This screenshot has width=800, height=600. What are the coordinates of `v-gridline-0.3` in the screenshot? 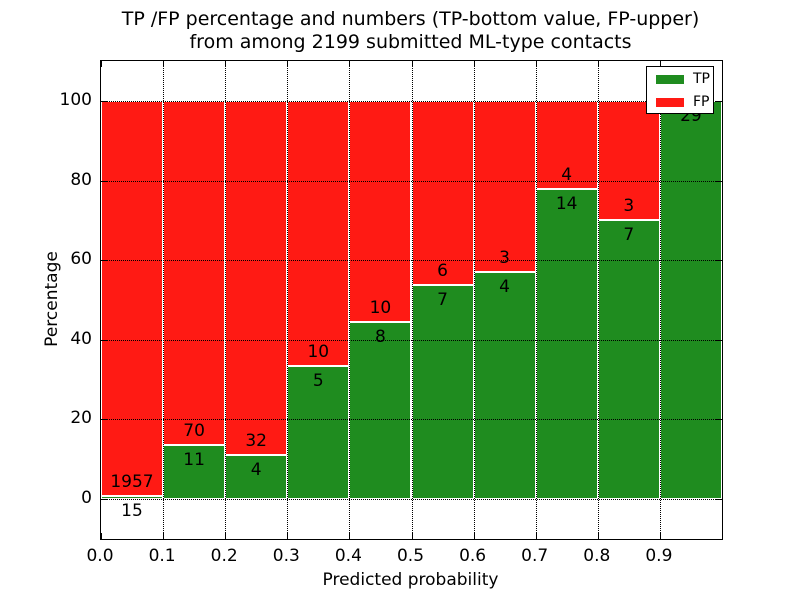 It's located at (288, 300).